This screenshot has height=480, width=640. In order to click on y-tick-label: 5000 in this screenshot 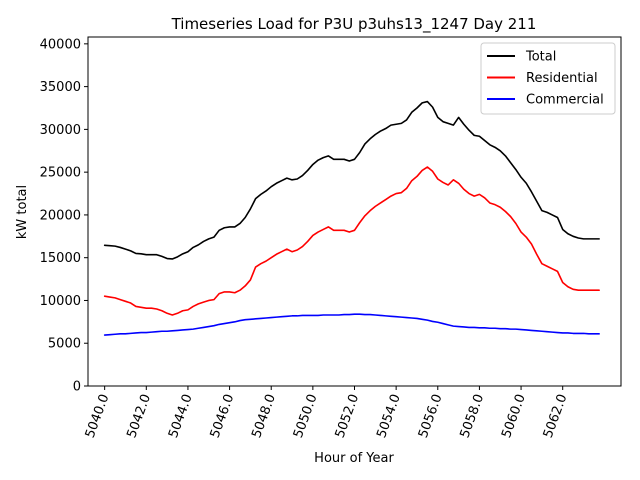, I will do `click(64, 344)`.